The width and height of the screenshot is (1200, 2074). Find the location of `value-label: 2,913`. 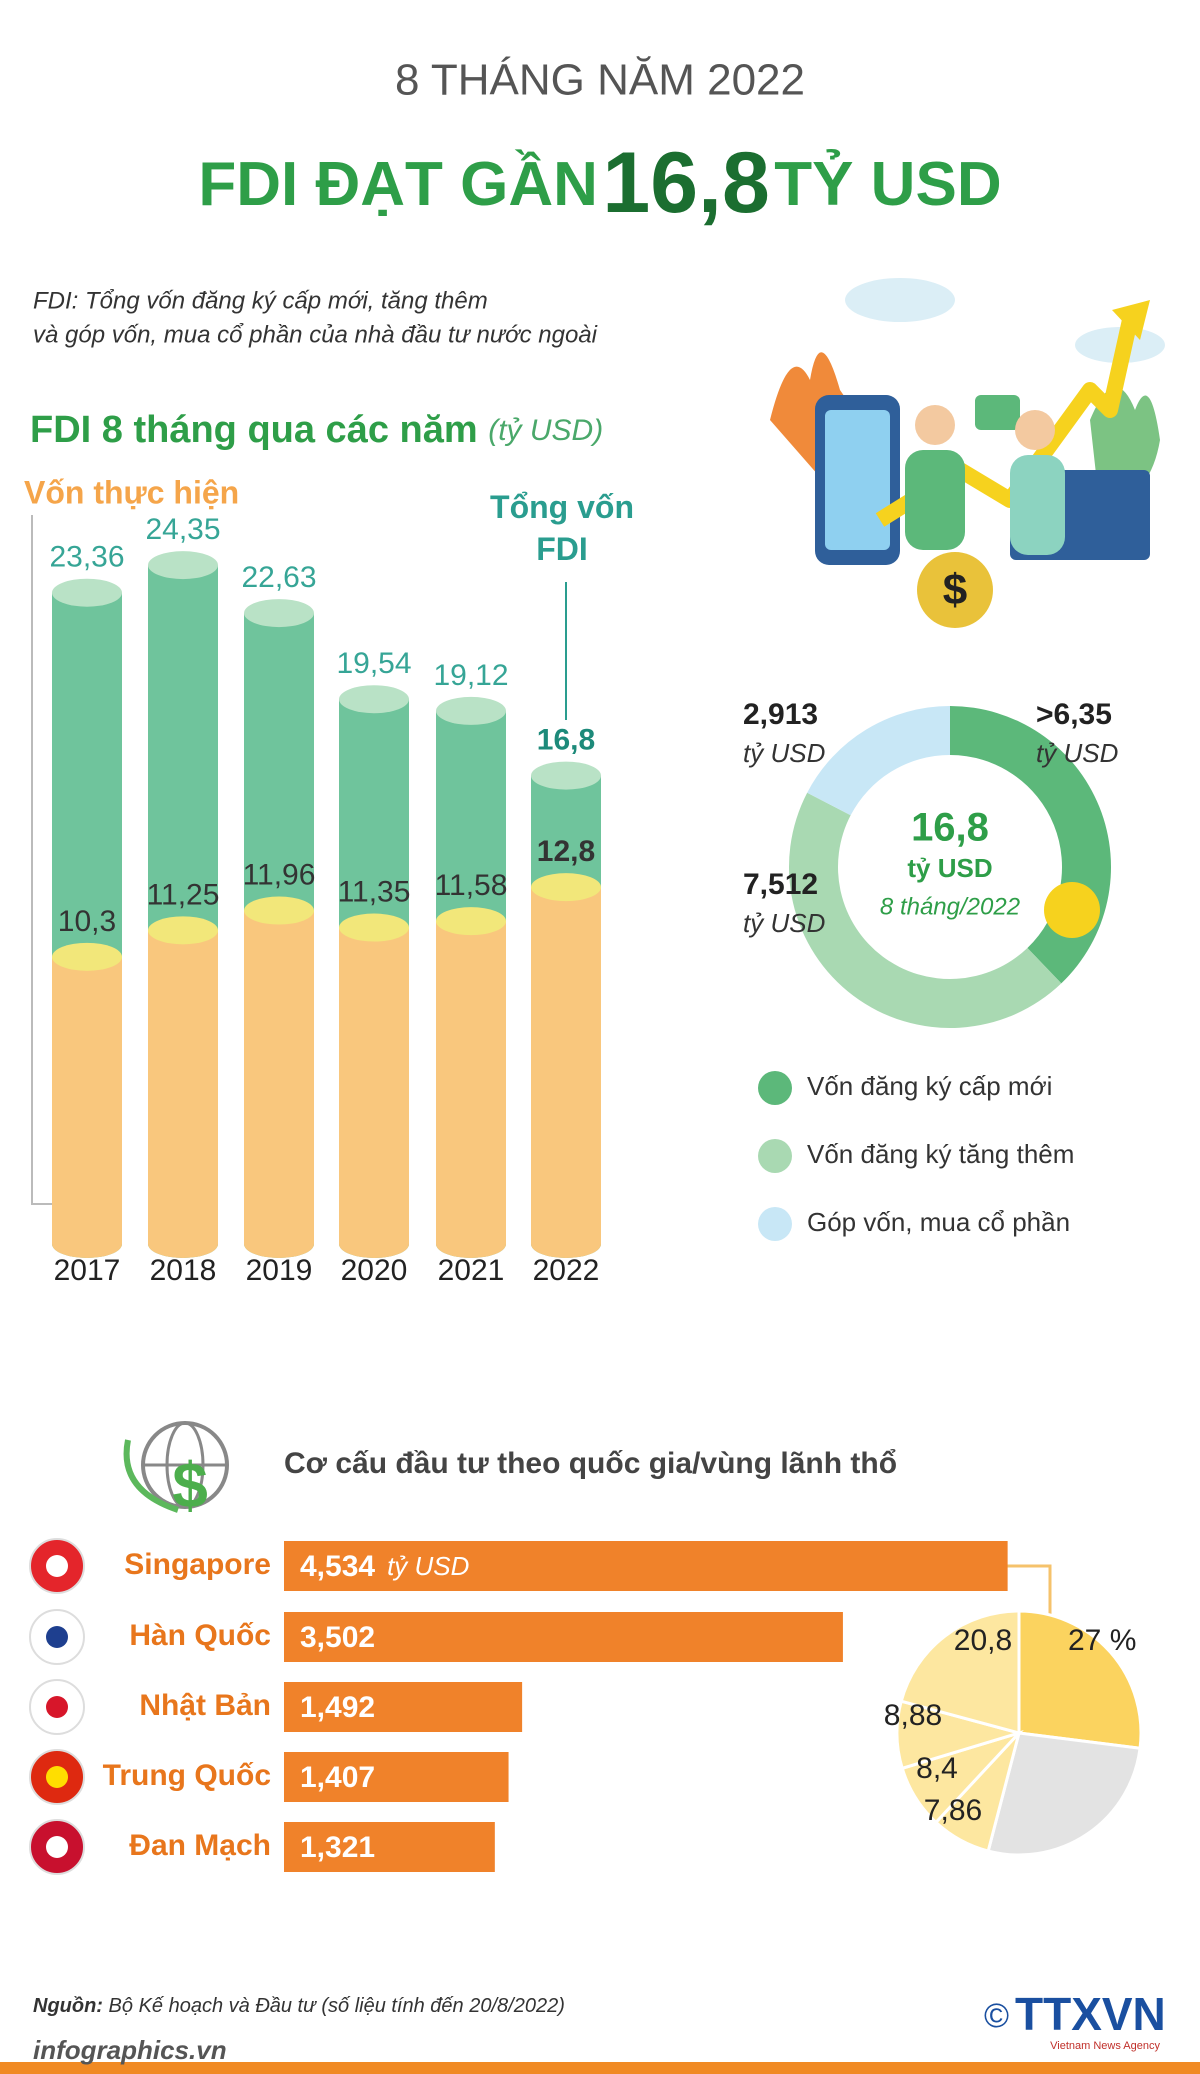

value-label: 2,913 is located at coordinates (780, 714).